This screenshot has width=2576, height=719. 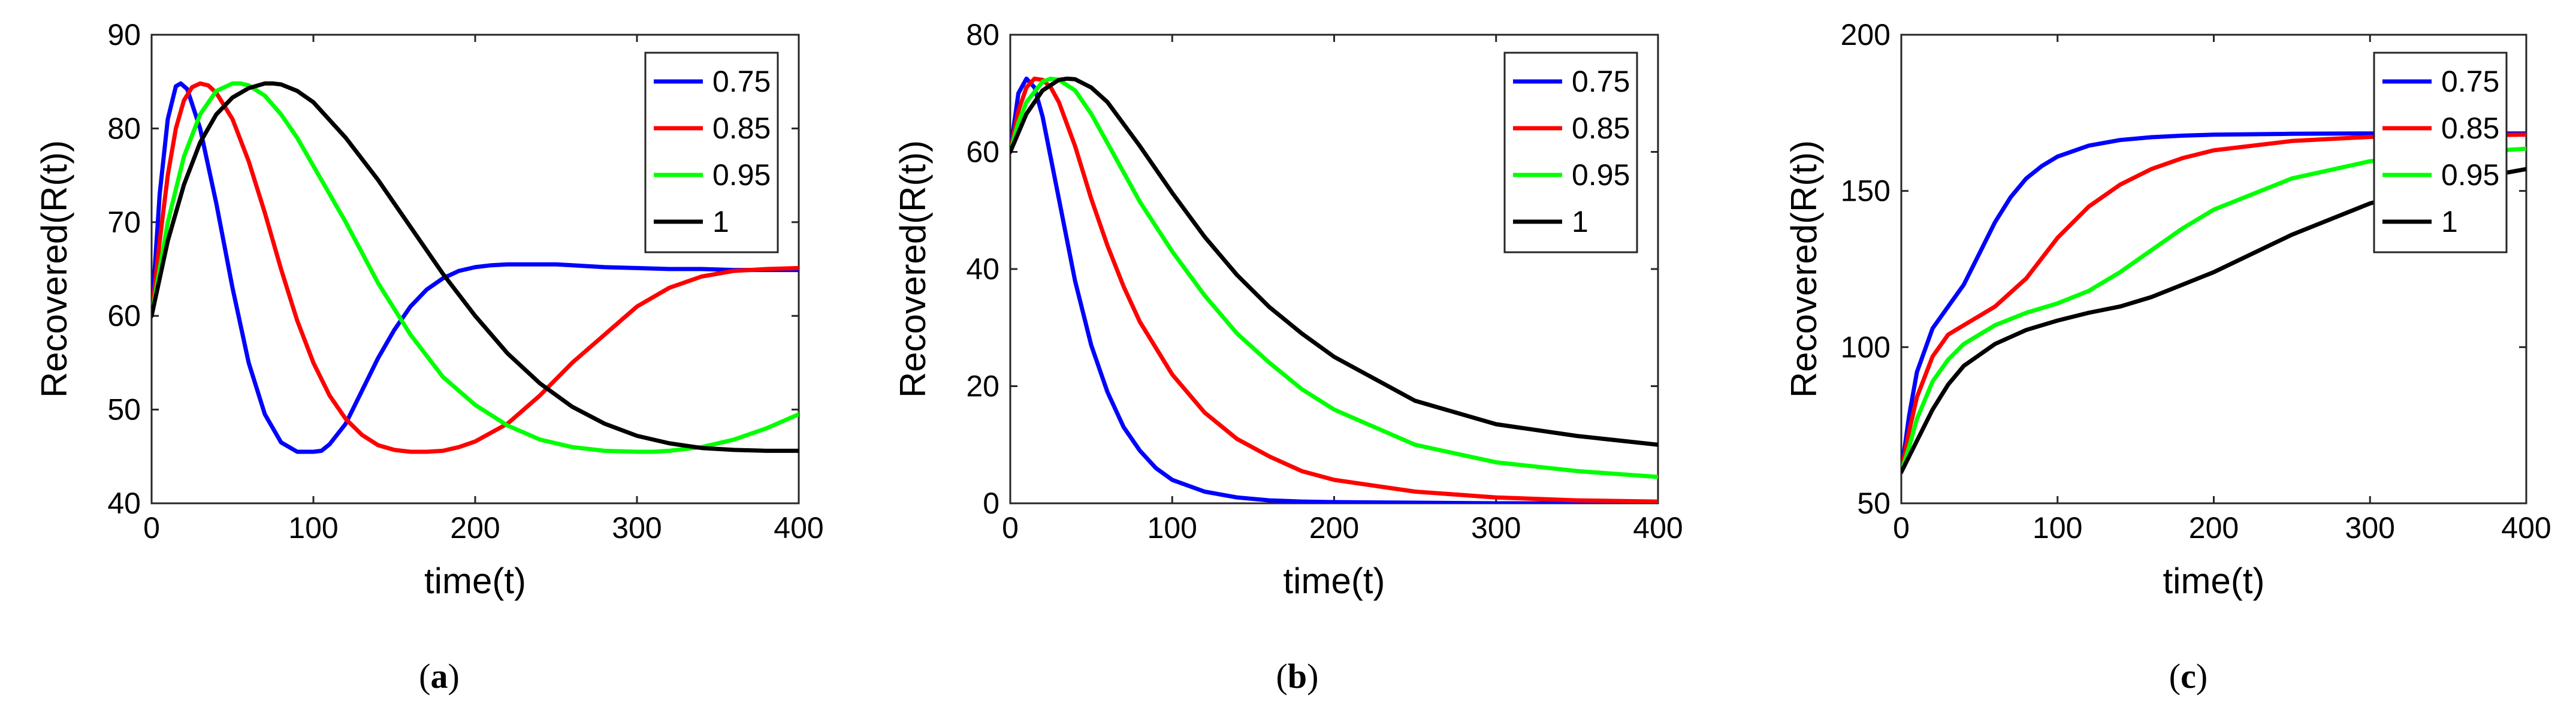 What do you see at coordinates (1866, 35) in the screenshot?
I see `y-tick-label: 200` at bounding box center [1866, 35].